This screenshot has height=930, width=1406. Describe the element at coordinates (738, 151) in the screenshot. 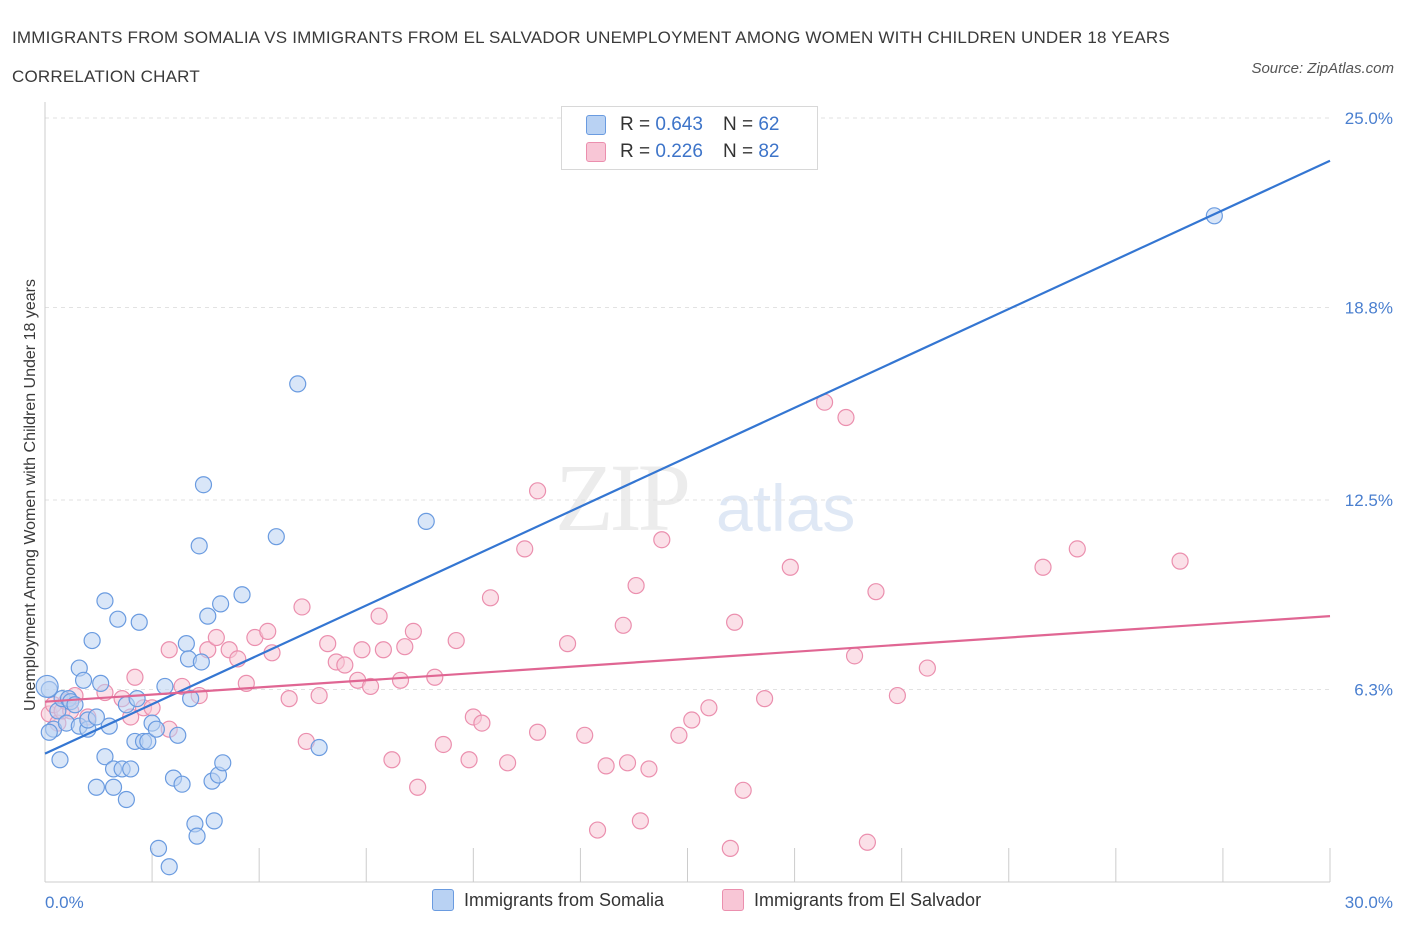

I see `n-label: N =` at that location.